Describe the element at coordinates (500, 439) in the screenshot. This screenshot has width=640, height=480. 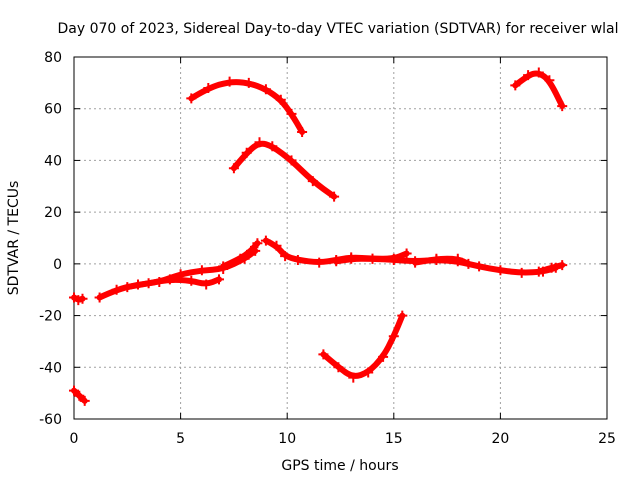
I see `x-tick-label: 20` at that location.